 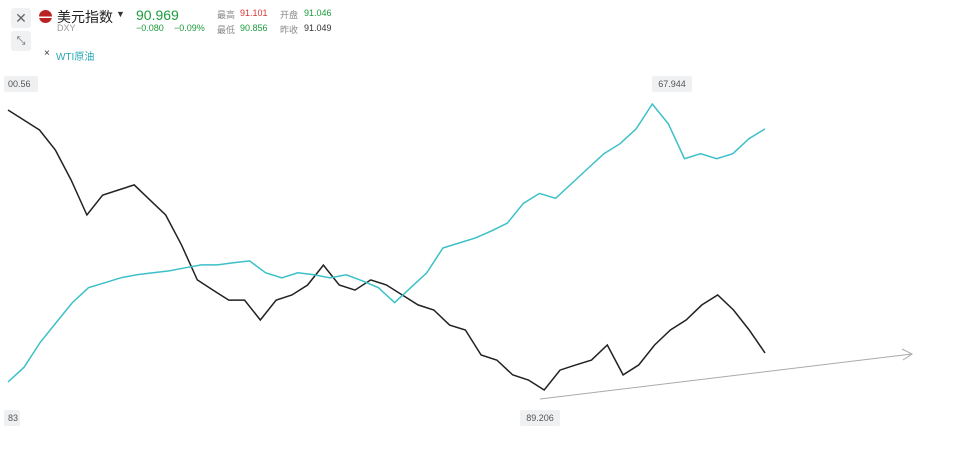 What do you see at coordinates (189, 28) in the screenshot?
I see `change-pct: −0.09%` at bounding box center [189, 28].